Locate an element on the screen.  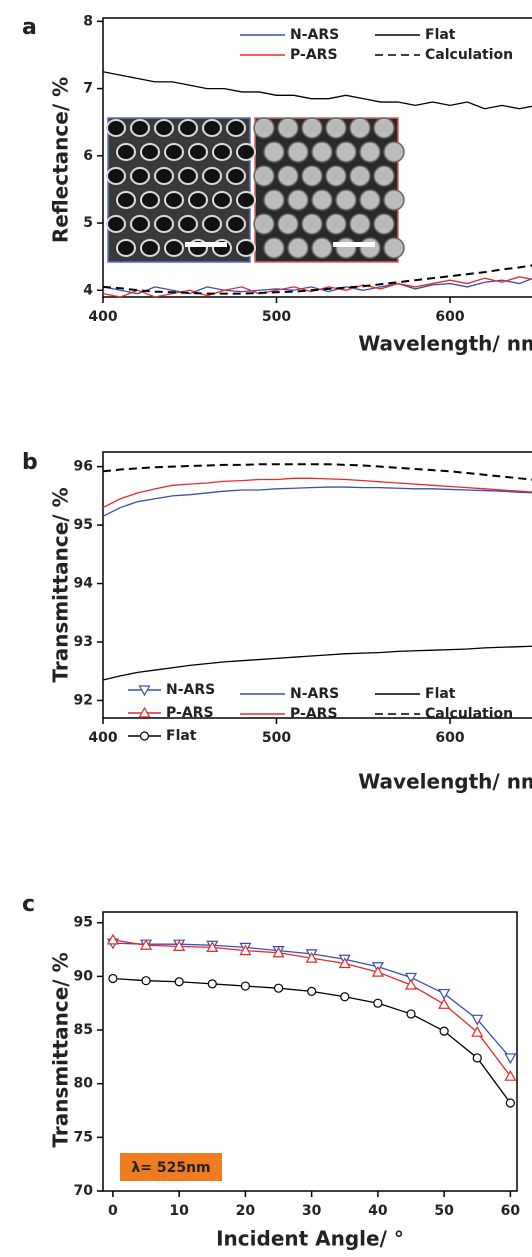
y-tick-label: 7 is located at coordinates (88, 89).